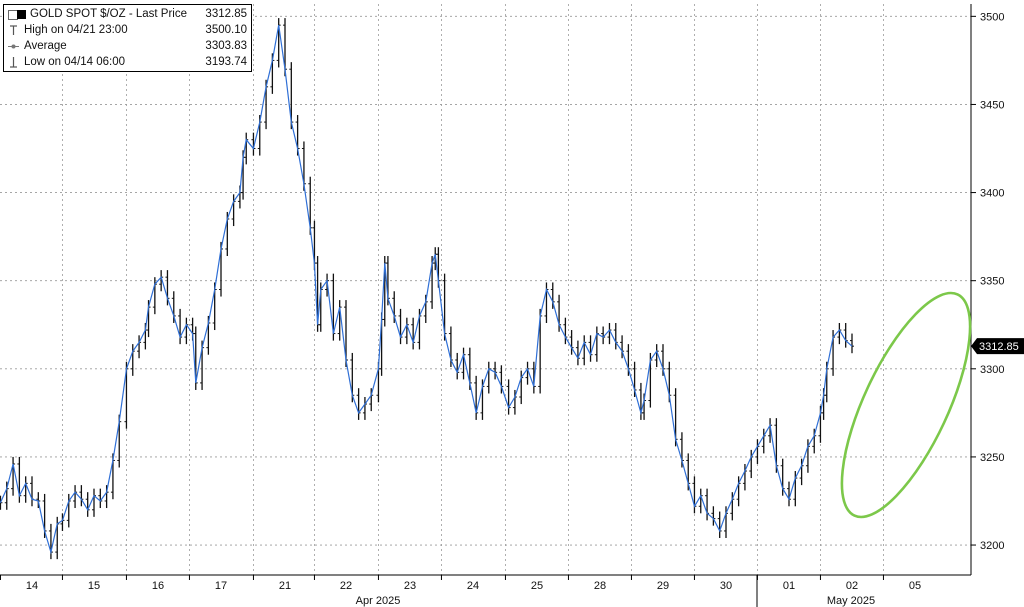  I want to click on square-swatch-icon, so click(21, 14).